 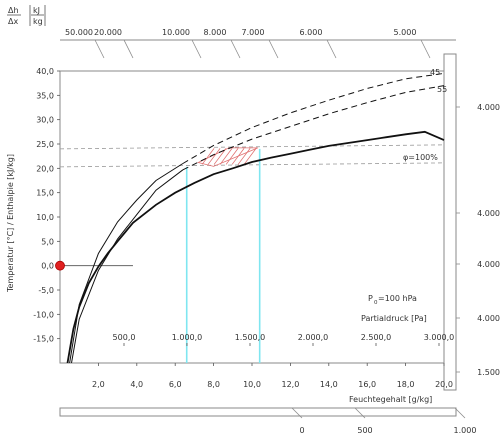 I want to click on bottom-axis-ticks: 0 500 1.000, so click(x=384, y=421).